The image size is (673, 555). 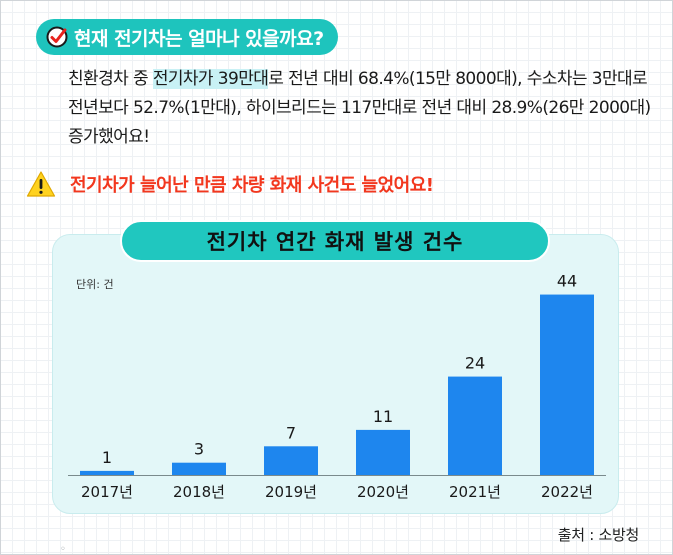 What do you see at coordinates (252, 185) in the screenshot?
I see `warning-text: 전기차가 늘어난 만큼 차량 화재 사건도 늘었어요!` at bounding box center [252, 185].